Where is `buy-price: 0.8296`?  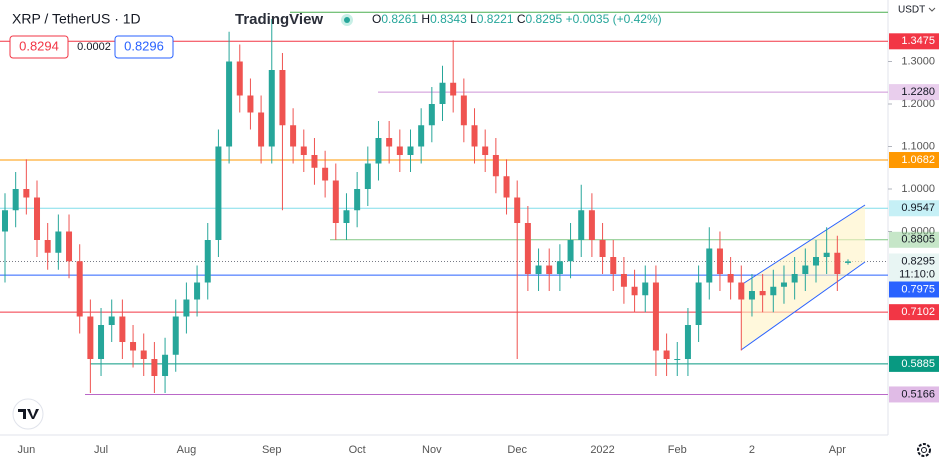 buy-price: 0.8296 is located at coordinates (144, 45).